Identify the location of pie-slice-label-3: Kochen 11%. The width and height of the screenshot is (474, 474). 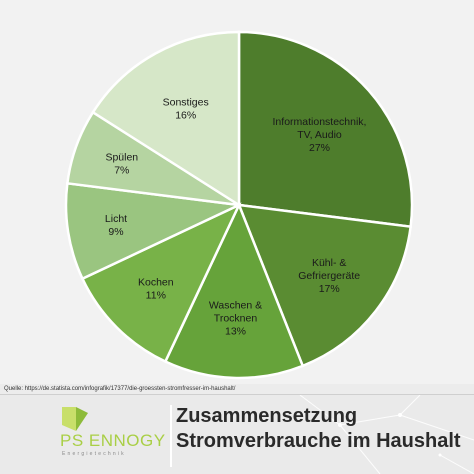
(156, 289).